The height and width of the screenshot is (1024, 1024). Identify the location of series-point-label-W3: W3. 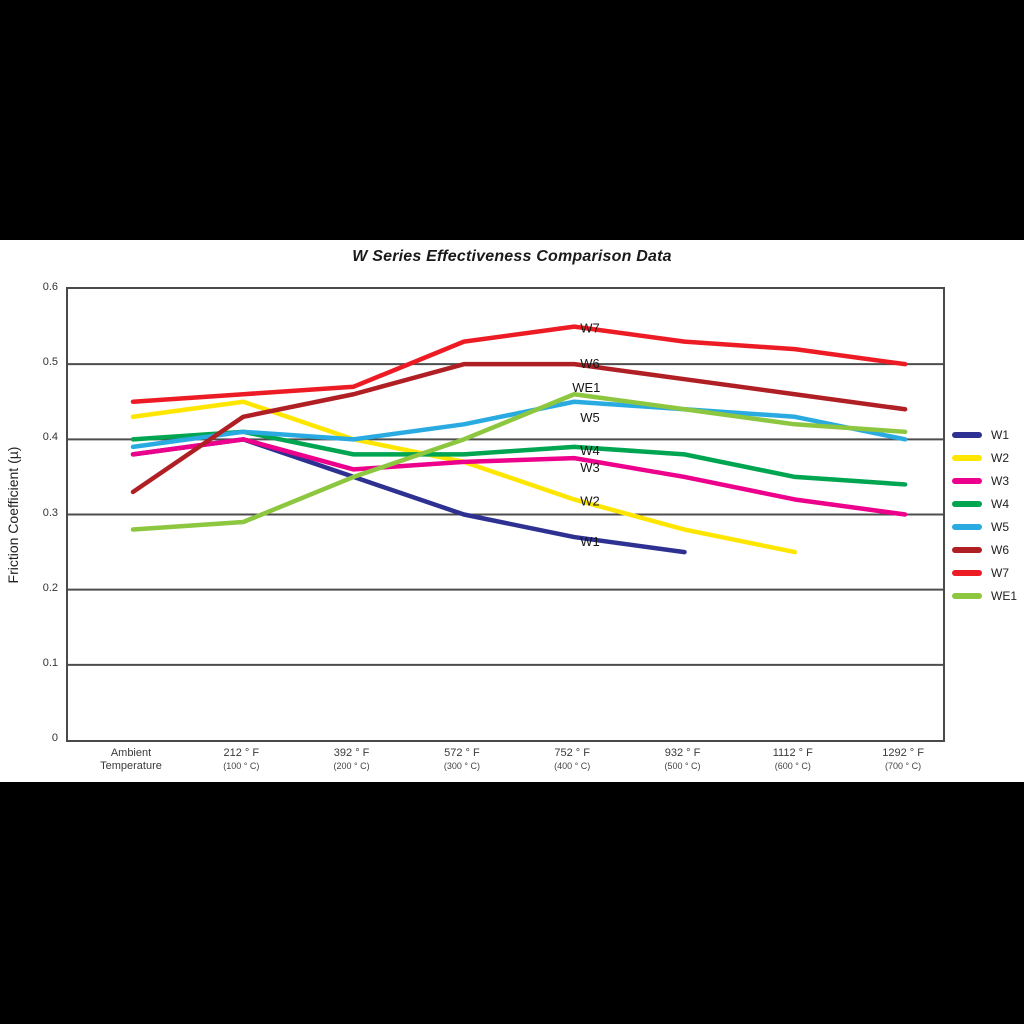
(590, 467).